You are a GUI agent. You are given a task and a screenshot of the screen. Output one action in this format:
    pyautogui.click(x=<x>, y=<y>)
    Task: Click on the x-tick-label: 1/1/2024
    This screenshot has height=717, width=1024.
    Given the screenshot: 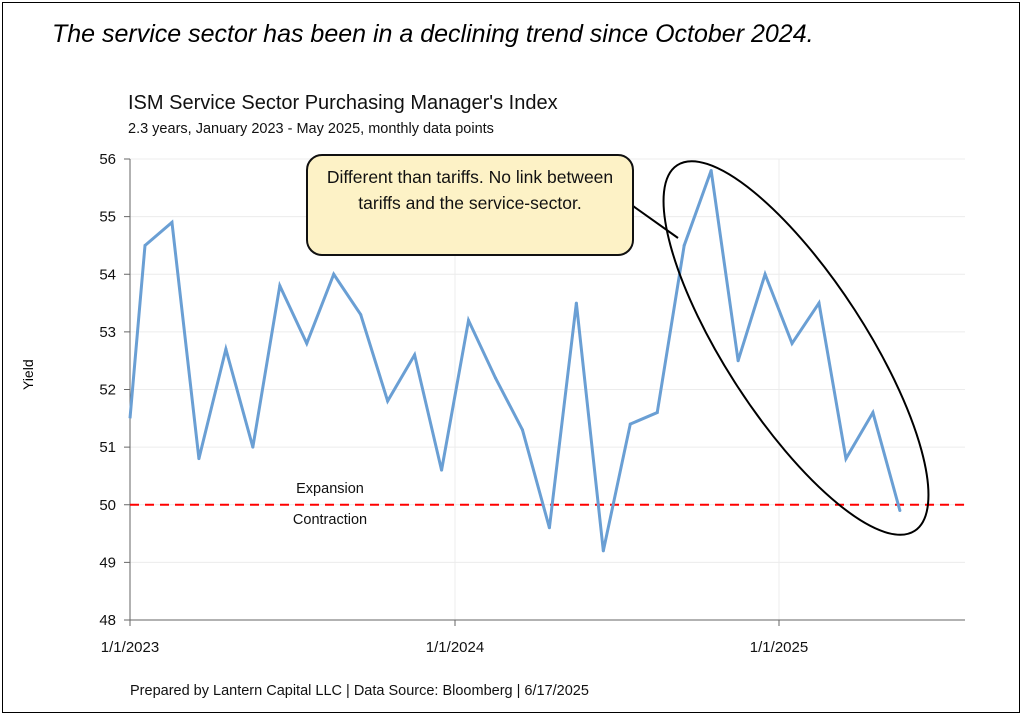 What is the action you would take?
    pyautogui.click(x=455, y=647)
    